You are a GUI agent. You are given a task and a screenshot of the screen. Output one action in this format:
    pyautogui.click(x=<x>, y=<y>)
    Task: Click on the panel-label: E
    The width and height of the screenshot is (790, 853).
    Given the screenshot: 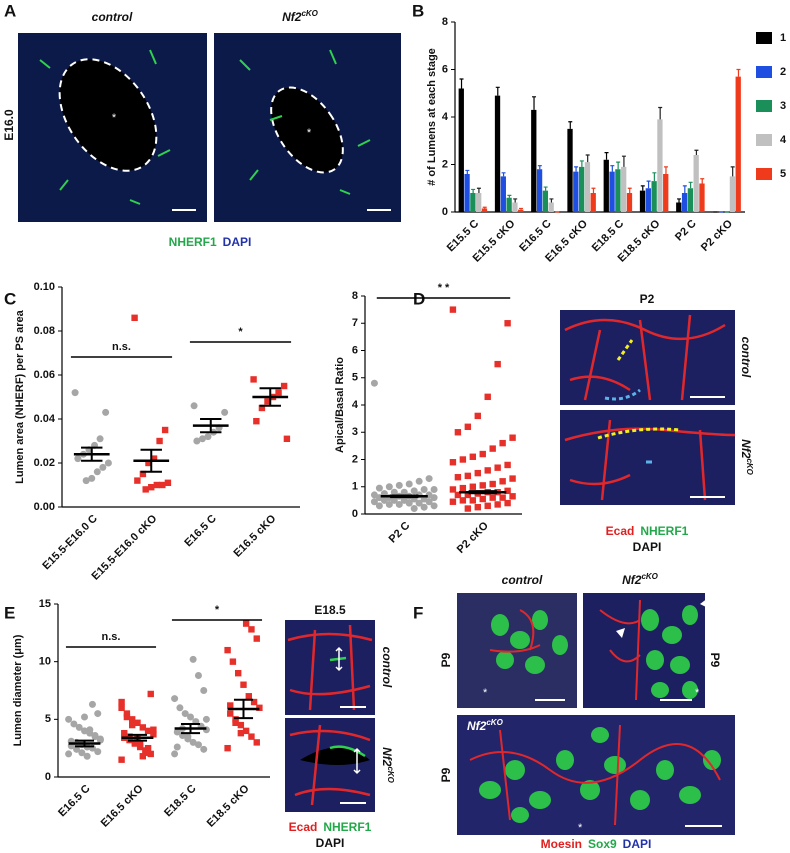 What is the action you would take?
    pyautogui.click(x=9, y=612)
    